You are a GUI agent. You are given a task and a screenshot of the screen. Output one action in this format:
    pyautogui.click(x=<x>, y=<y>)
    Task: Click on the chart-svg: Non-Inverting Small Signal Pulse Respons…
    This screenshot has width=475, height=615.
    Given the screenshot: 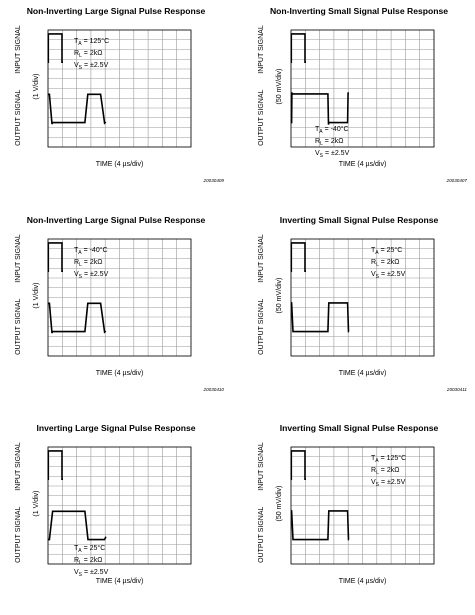 What is the action you would take?
    pyautogui.click(x=362, y=94)
    